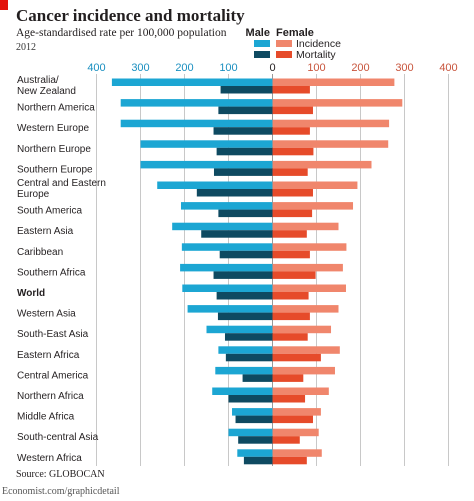 This screenshot has height=501, width=474. What do you see at coordinates (262, 54) in the screenshot?
I see `legend-swatch-male-mortality` at bounding box center [262, 54].